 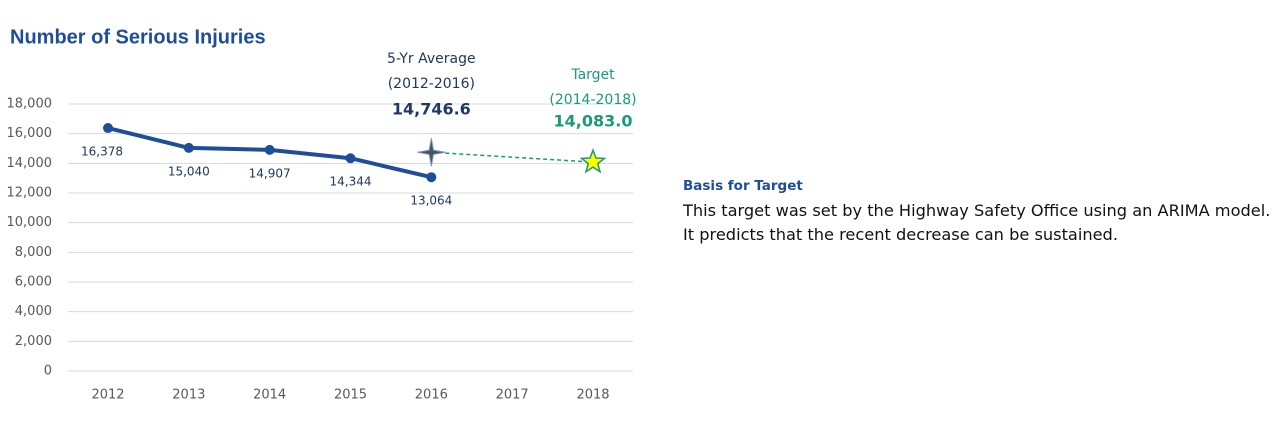 What do you see at coordinates (351, 182) in the screenshot?
I see `data-label: 14,344` at bounding box center [351, 182].